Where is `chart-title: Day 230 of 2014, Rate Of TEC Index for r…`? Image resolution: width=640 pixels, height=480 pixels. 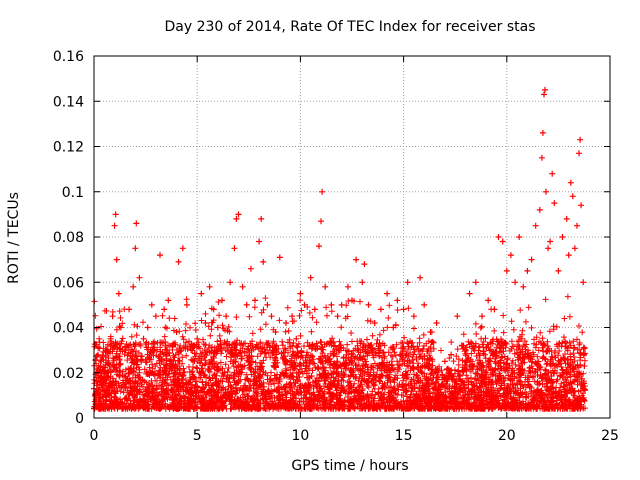 chart-title: Day 230 of 2014, Rate Of TEC Index for r… is located at coordinates (349, 27).